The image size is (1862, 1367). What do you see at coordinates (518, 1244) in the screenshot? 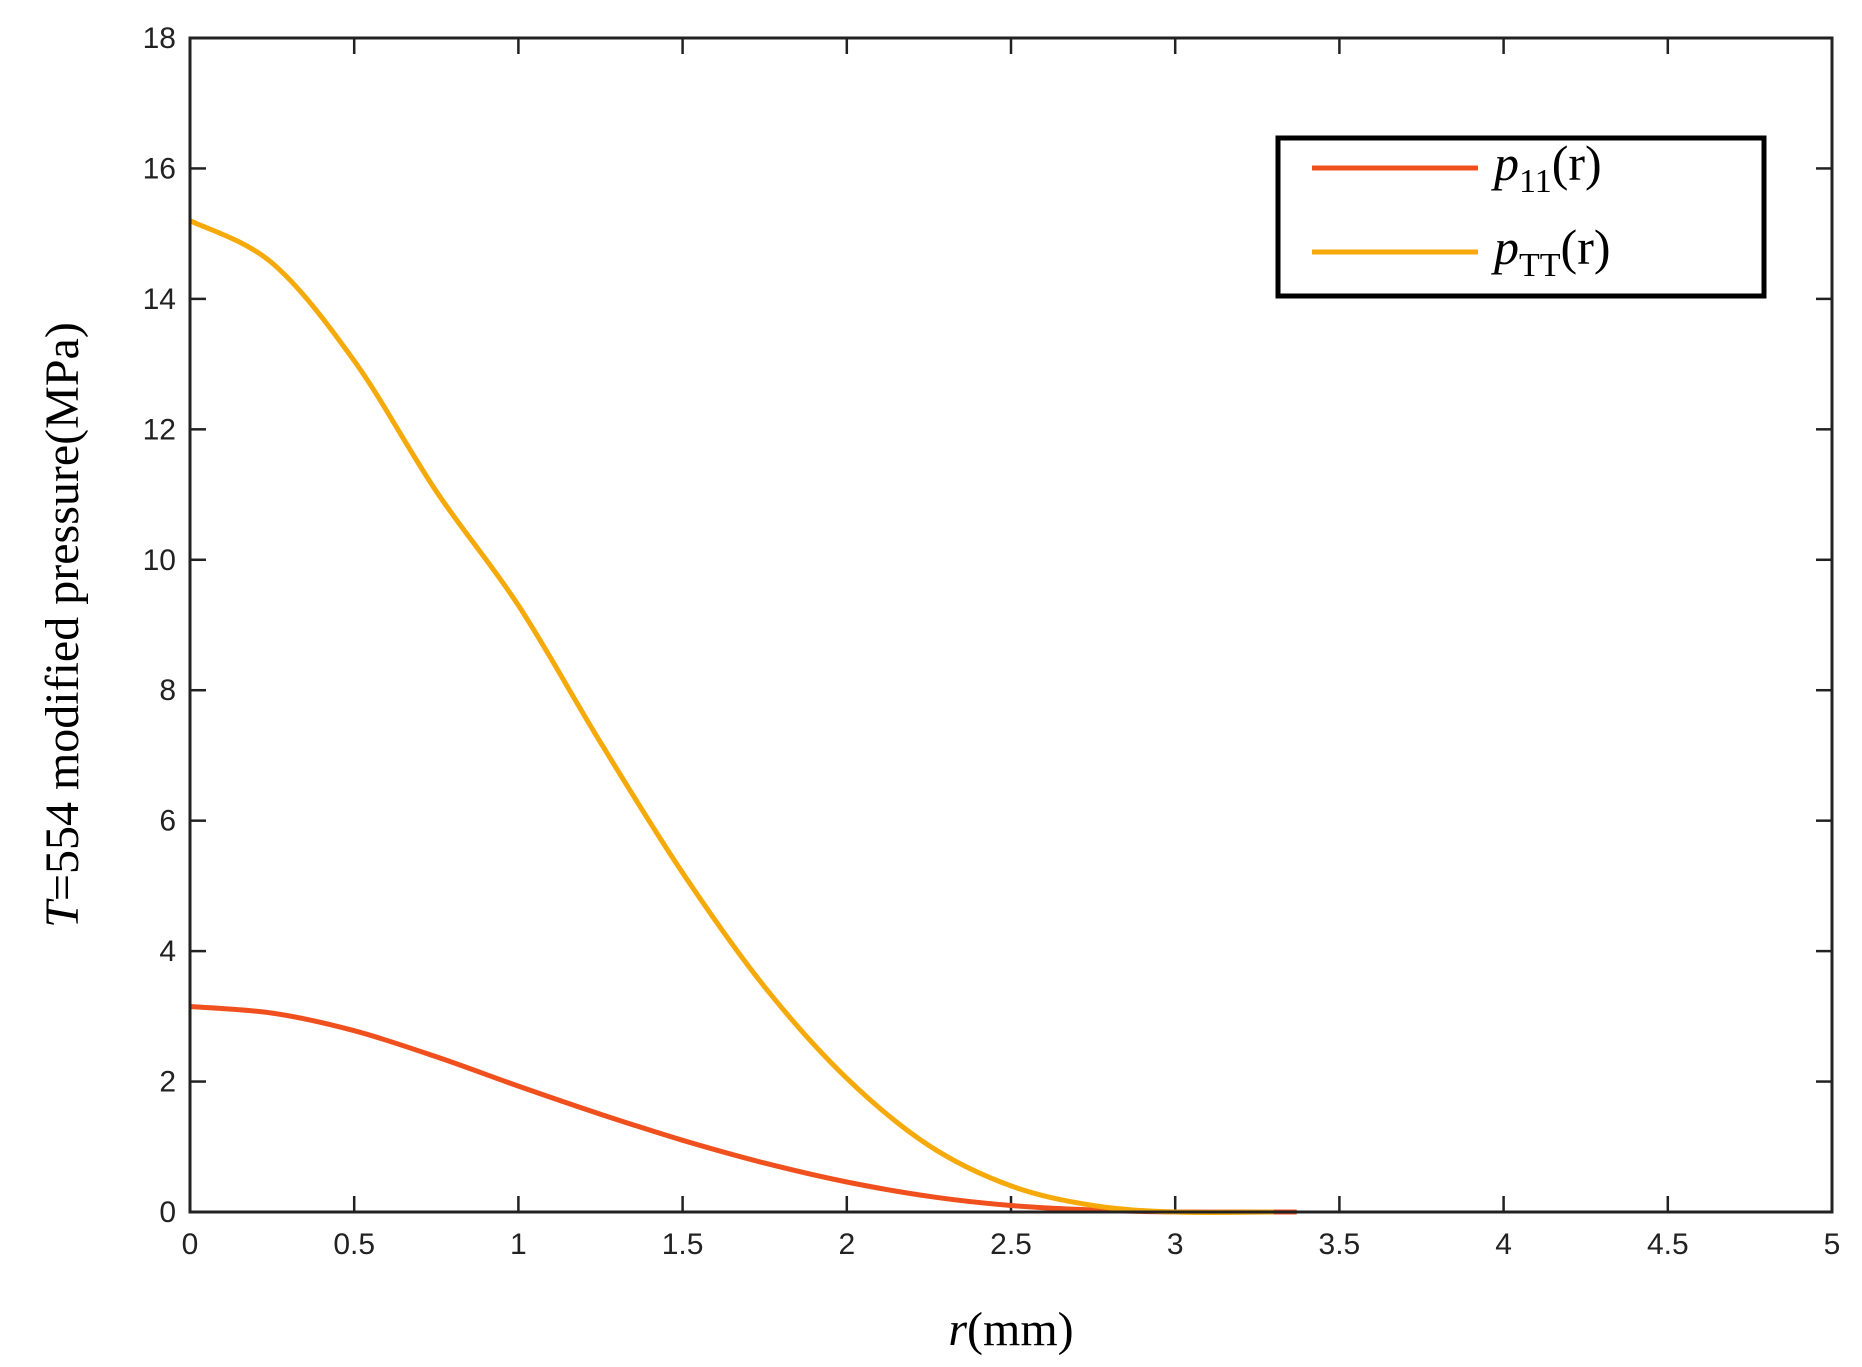
I see `x-tick-label: 1` at bounding box center [518, 1244].